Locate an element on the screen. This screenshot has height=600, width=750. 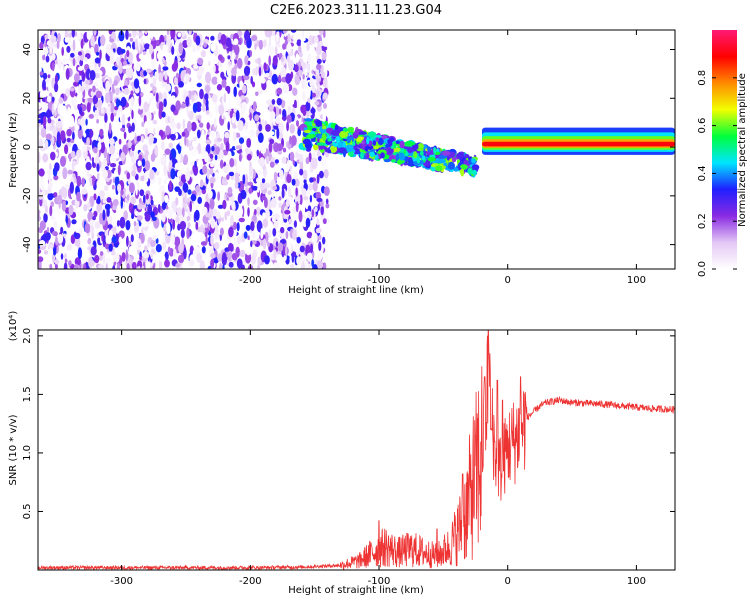
colorbar-tick-label: 0.0 is located at coordinates (702, 269).